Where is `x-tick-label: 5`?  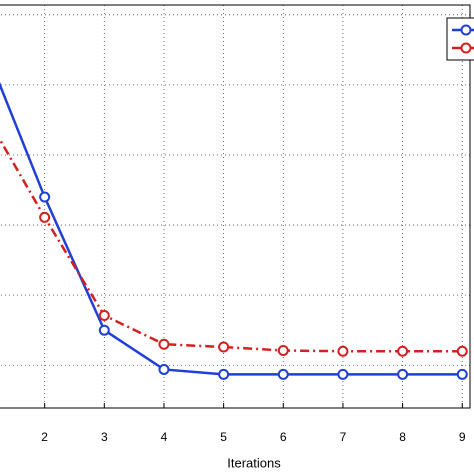
x-tick-label: 5 is located at coordinates (223, 437).